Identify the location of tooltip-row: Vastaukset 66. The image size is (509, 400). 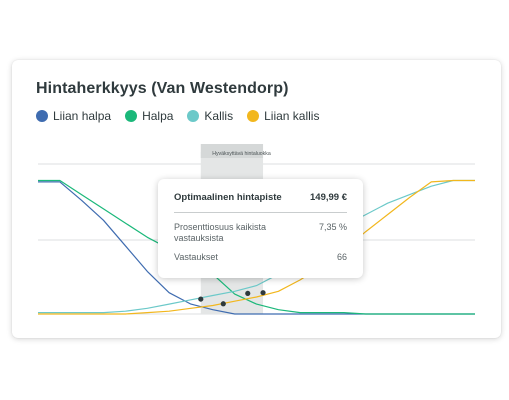
(260, 257).